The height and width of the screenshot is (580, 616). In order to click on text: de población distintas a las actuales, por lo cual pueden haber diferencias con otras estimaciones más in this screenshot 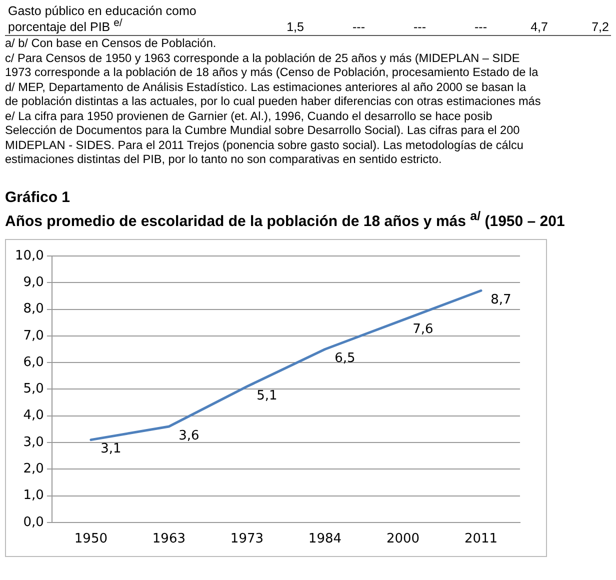, I will do `click(273, 101)`.